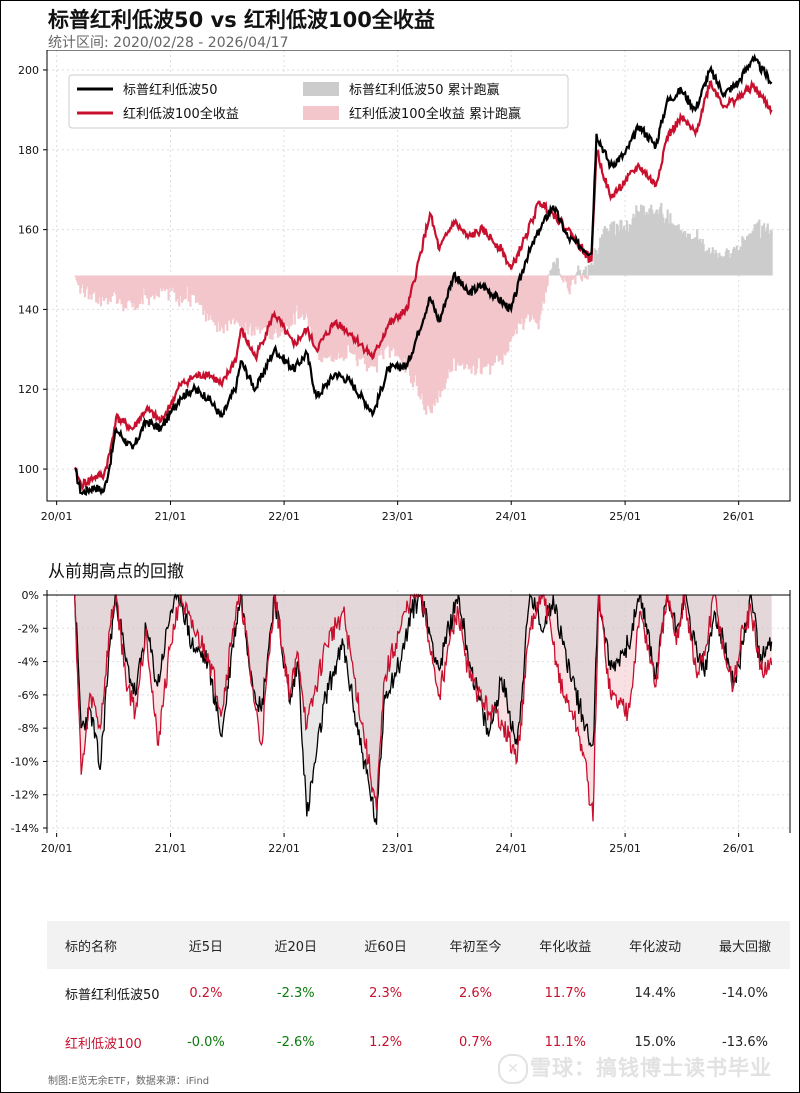 The image size is (800, 1093). What do you see at coordinates (386, 993) in the screenshot?
I see `table-cell: 2.3%` at bounding box center [386, 993].